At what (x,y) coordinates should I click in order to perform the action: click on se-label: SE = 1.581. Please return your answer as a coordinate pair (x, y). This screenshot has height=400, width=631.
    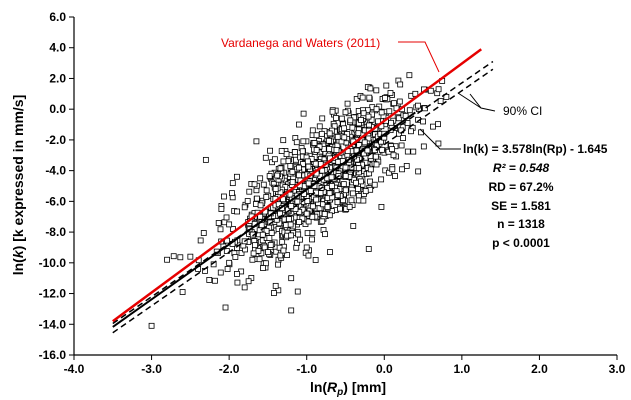
    Looking at the image, I should click on (521, 206).